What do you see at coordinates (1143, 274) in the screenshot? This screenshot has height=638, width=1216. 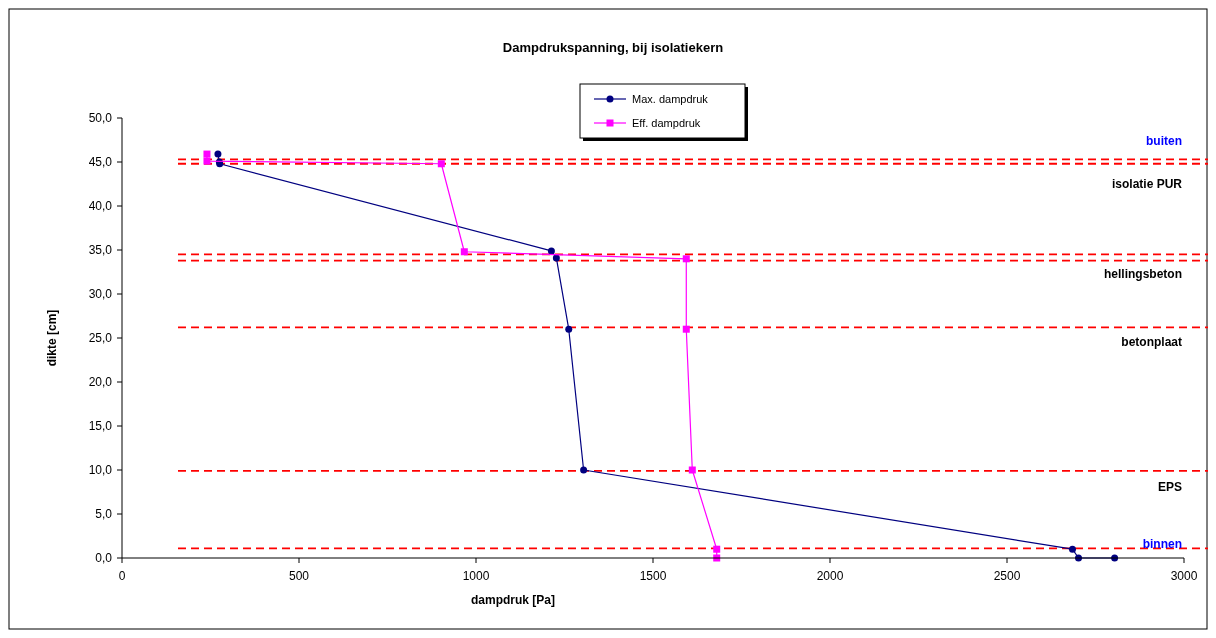 I see `annotation: hellingsbeton` at bounding box center [1143, 274].